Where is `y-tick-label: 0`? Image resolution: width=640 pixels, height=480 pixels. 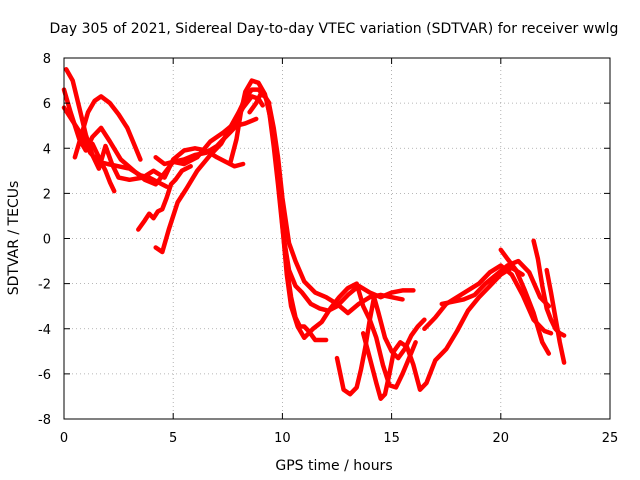 y-tick-label: 0 is located at coordinates (47, 240).